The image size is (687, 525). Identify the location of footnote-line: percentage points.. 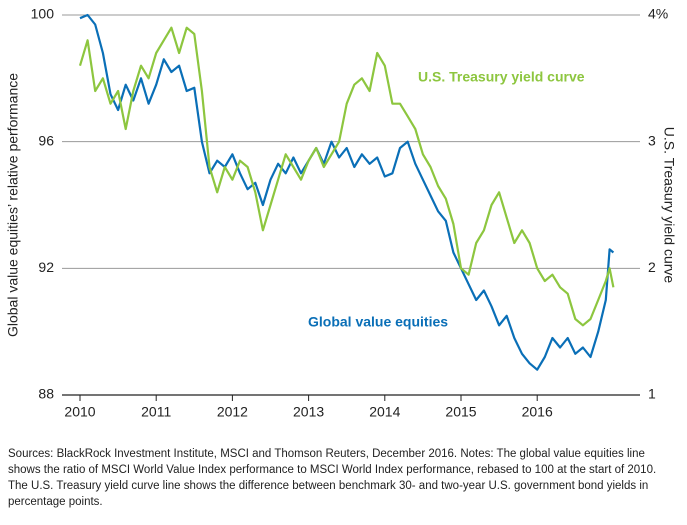
(55, 502).